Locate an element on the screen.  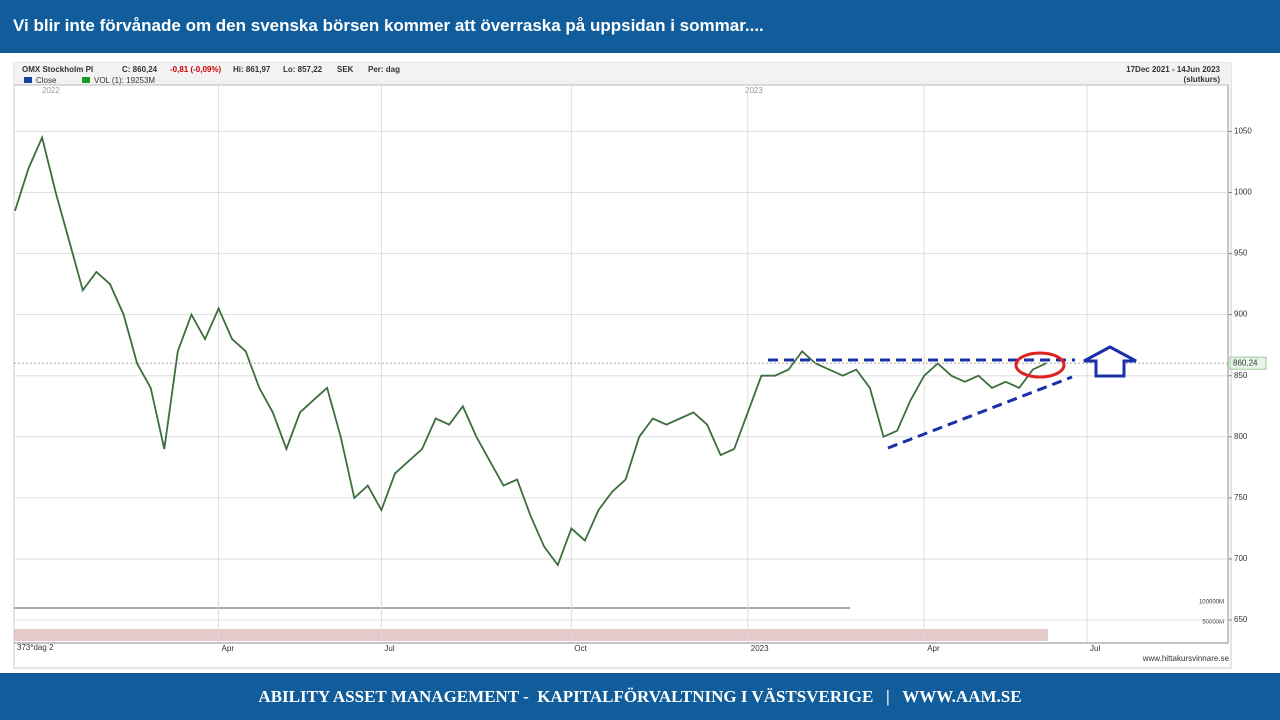
x-tick-label: Oct is located at coordinates (580, 648).